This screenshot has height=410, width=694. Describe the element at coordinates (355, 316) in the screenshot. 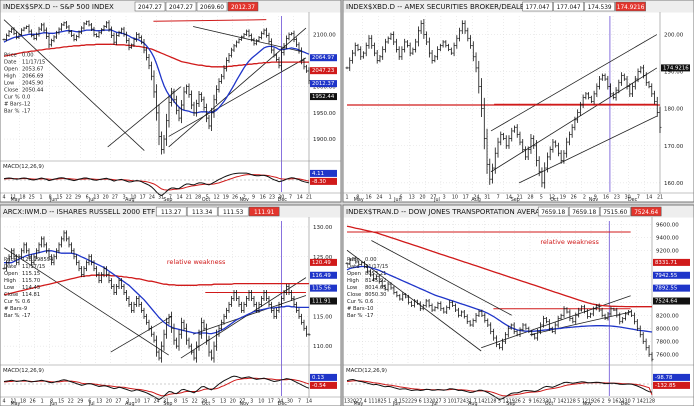

I see `ohlc-key: Bar %` at that location.